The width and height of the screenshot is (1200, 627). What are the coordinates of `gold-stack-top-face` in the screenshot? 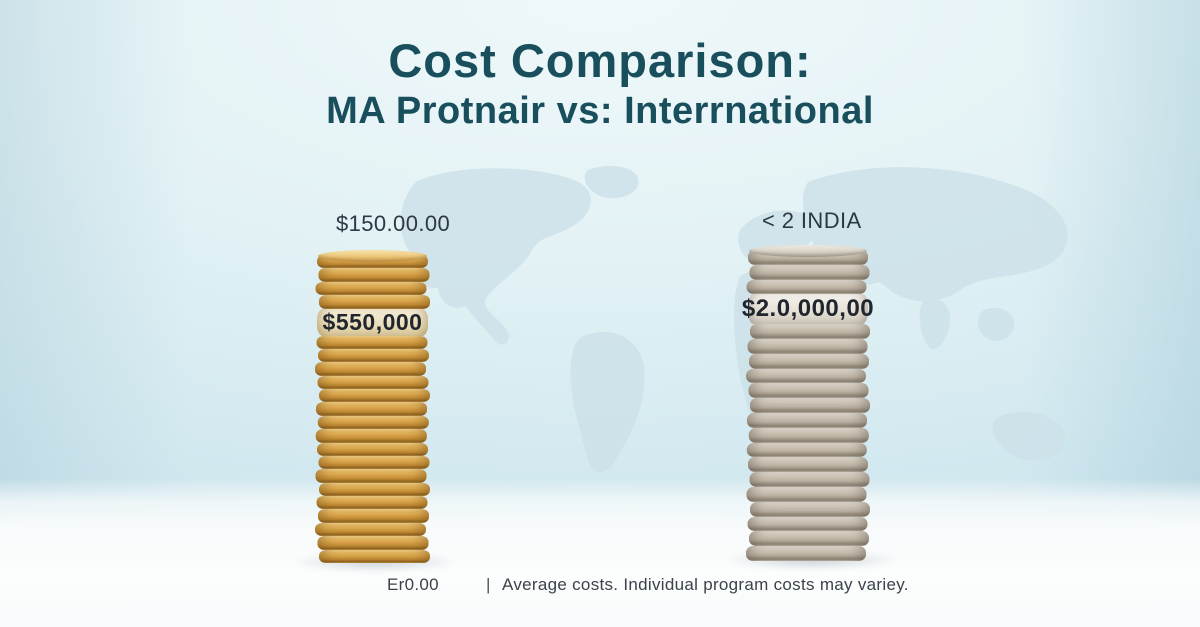 It's located at (372, 256).